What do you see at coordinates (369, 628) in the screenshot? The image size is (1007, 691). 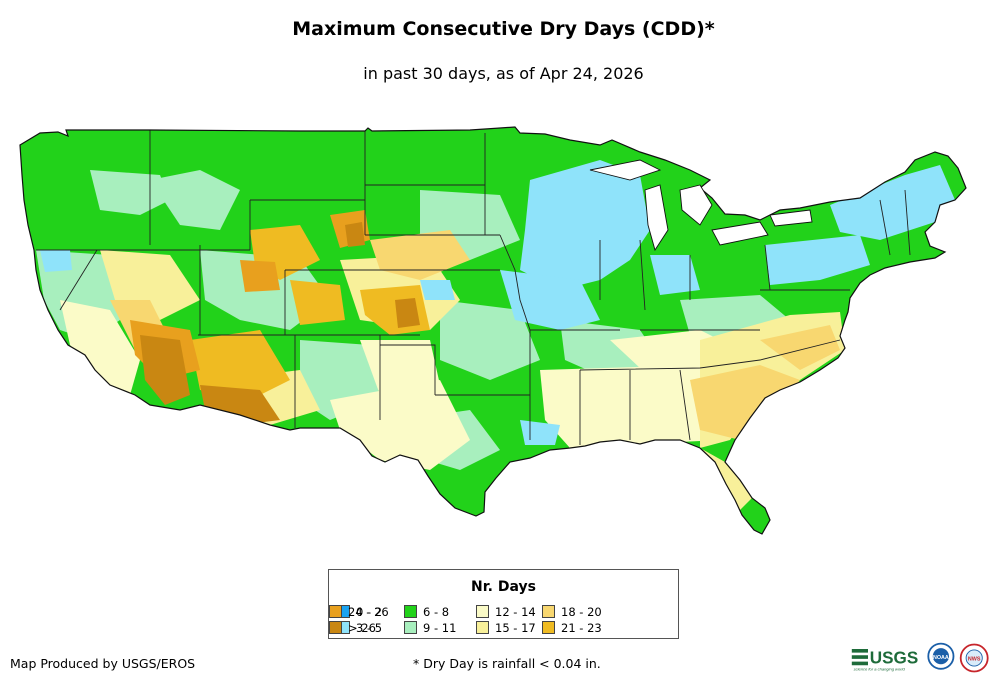 I see `legend-label: 3 - 5` at bounding box center [369, 628].